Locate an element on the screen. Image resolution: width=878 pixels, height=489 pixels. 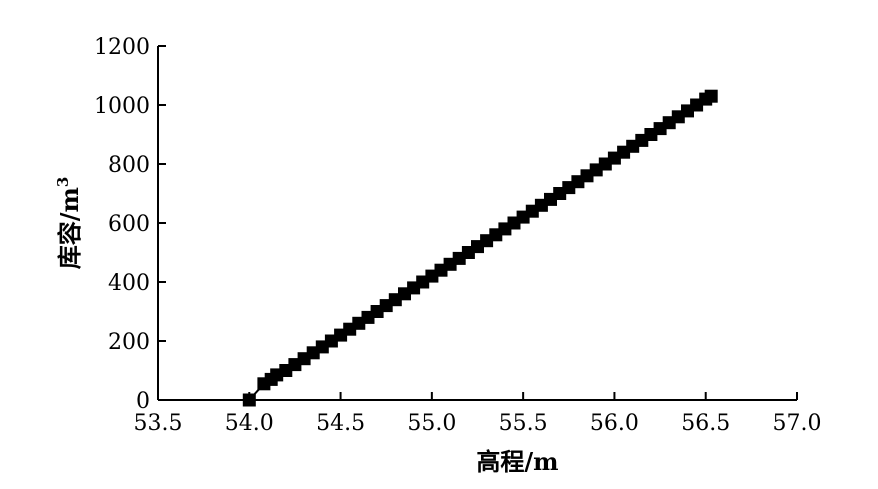
x-tick-label: 55.0 is located at coordinates (431, 423).